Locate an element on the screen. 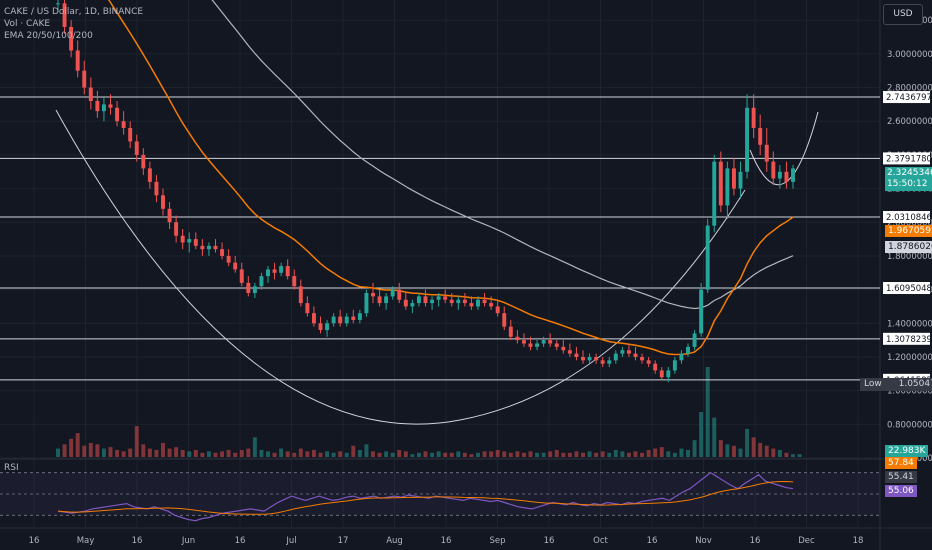 This screenshot has height=550, width=932. low-label-tag: Low 1.05047009 is located at coordinates (896, 384).